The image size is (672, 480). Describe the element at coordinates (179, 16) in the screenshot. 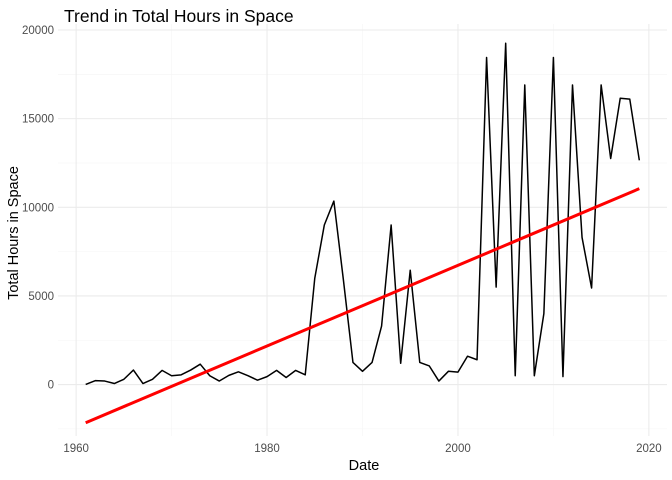

I see `chart-title: Trend in Total Hours in Space` at that location.